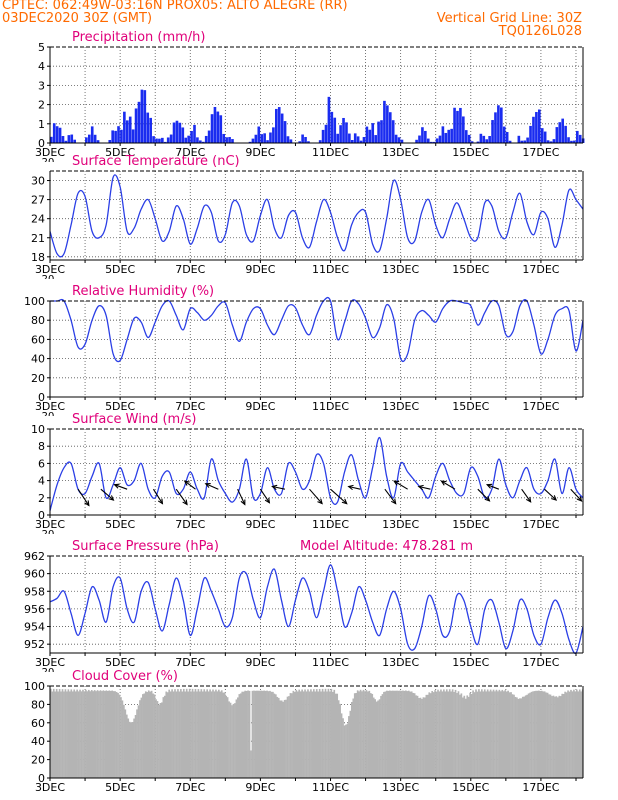 This screenshot has height=800, width=618. I want to click on y-tick-label: 952, so click(34, 644).